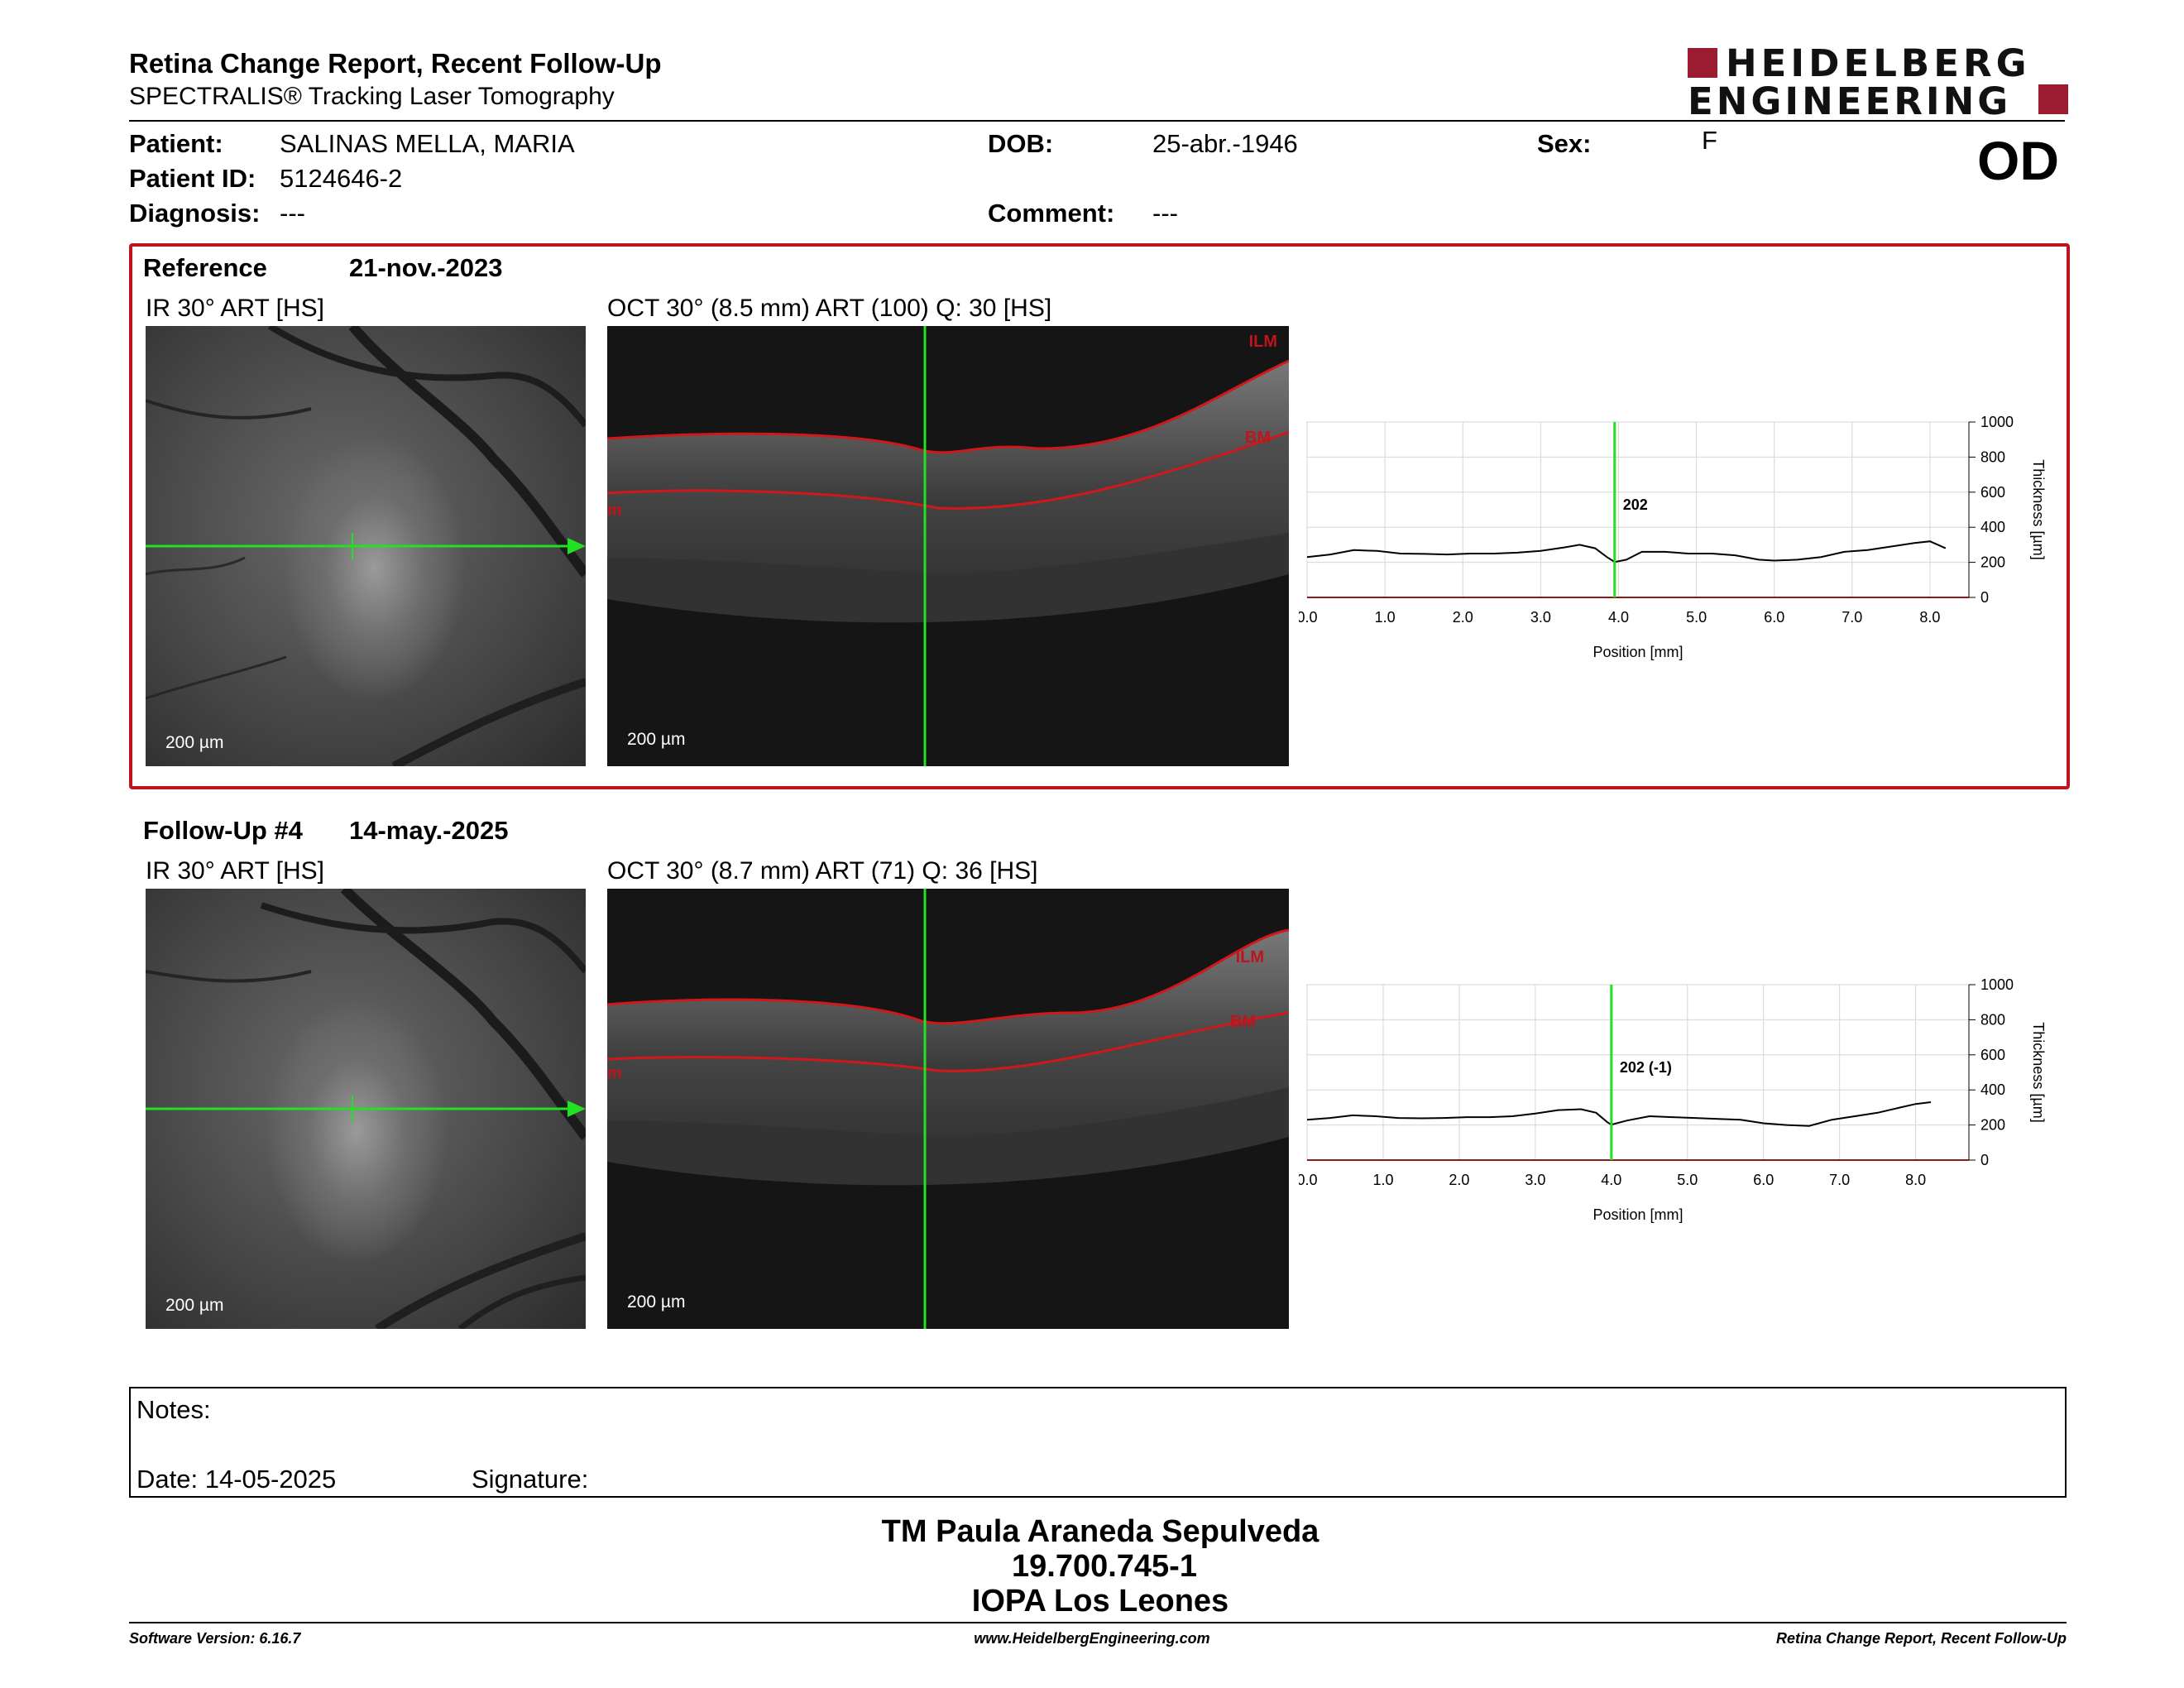 The height and width of the screenshot is (1688, 2184). Describe the element at coordinates (1225, 143) in the screenshot. I see `dob-value: 25-abr.-1946` at that location.